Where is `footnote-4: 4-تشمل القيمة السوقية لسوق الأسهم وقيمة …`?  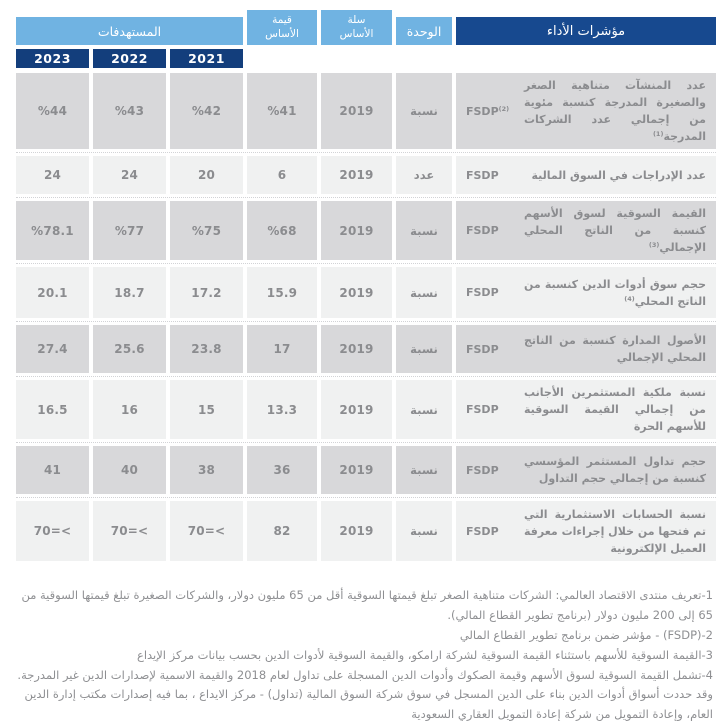
footnote-4: 4-تشمل القيمة السوقية لسوق الأسهم وقيمة … is located at coordinates (365, 694).